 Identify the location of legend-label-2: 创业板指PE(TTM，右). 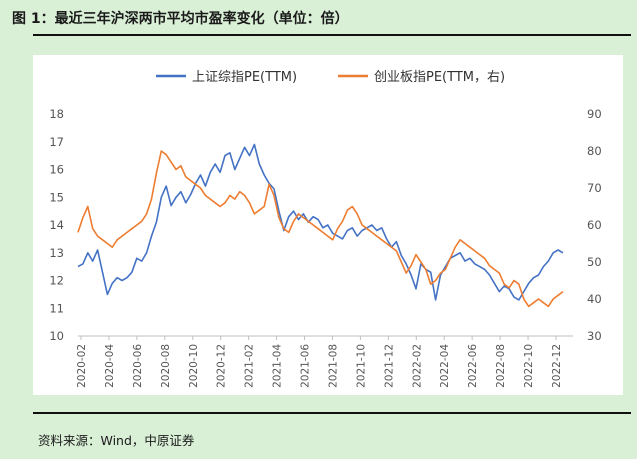
(439, 77).